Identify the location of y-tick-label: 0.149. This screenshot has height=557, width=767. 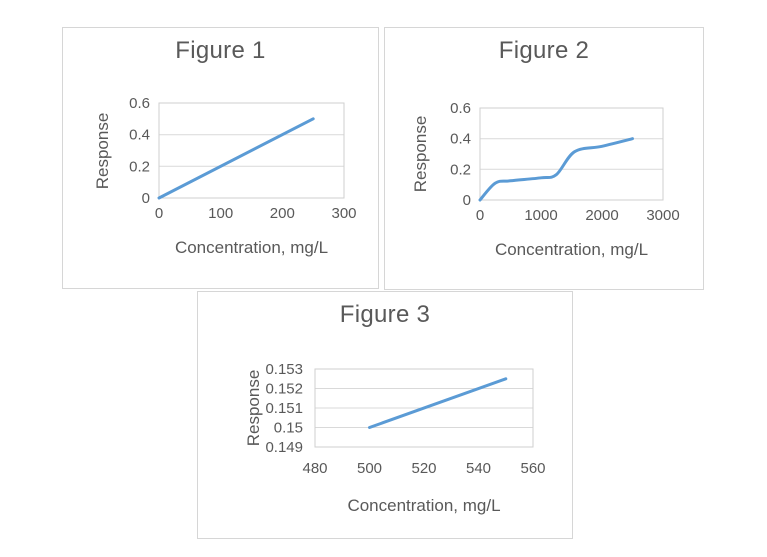
(284, 447).